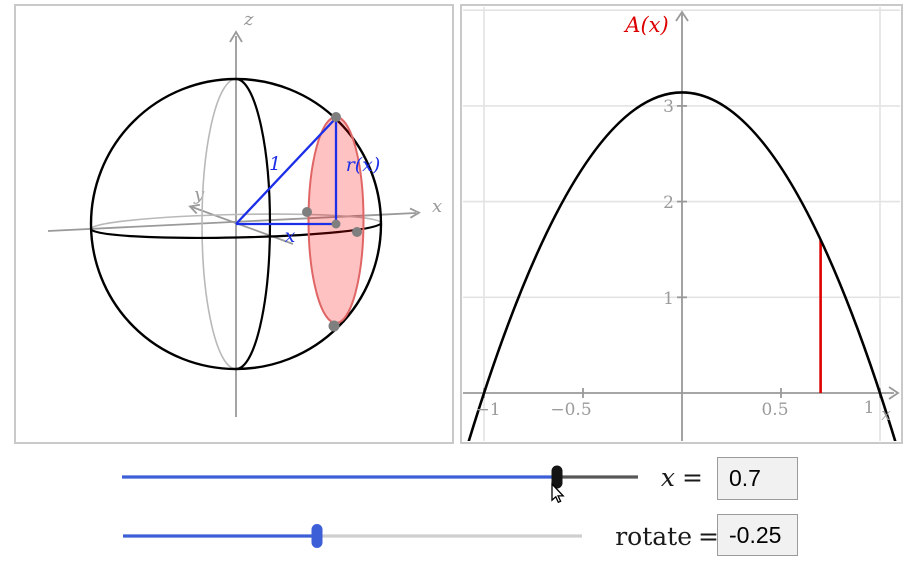 The image size is (920, 588). I want to click on x-tick-label-pos05: 0.5, so click(774, 410).